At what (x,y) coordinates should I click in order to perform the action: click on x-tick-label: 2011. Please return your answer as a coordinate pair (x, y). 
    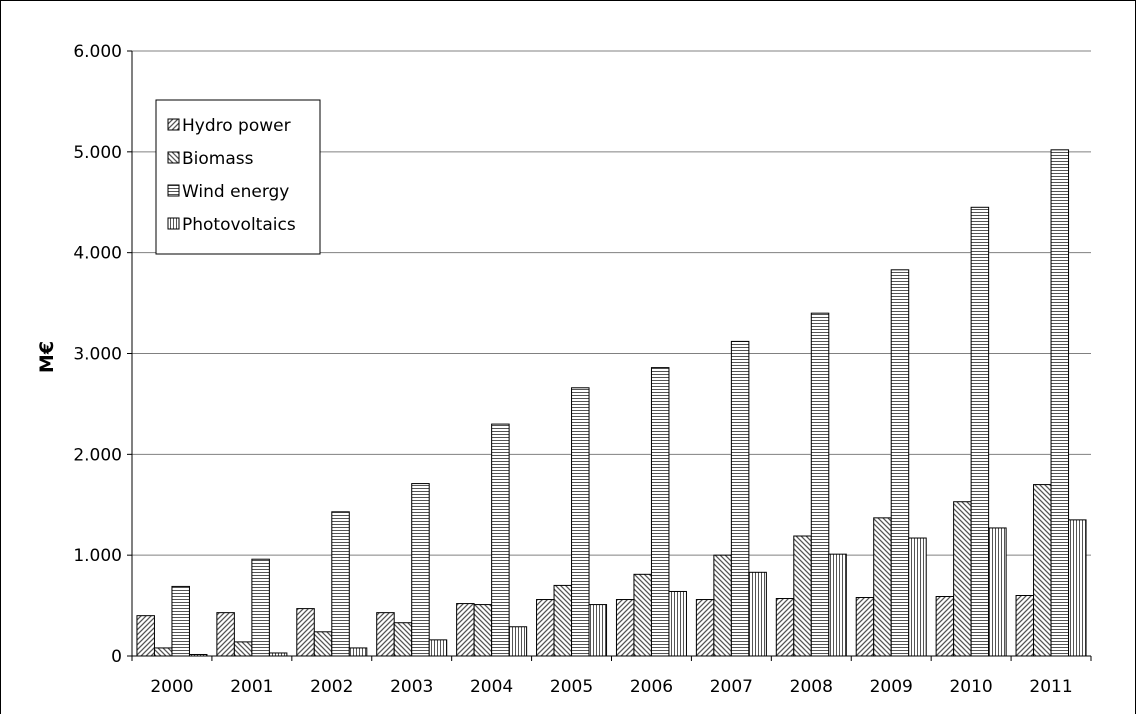
    Looking at the image, I should click on (1050, 687).